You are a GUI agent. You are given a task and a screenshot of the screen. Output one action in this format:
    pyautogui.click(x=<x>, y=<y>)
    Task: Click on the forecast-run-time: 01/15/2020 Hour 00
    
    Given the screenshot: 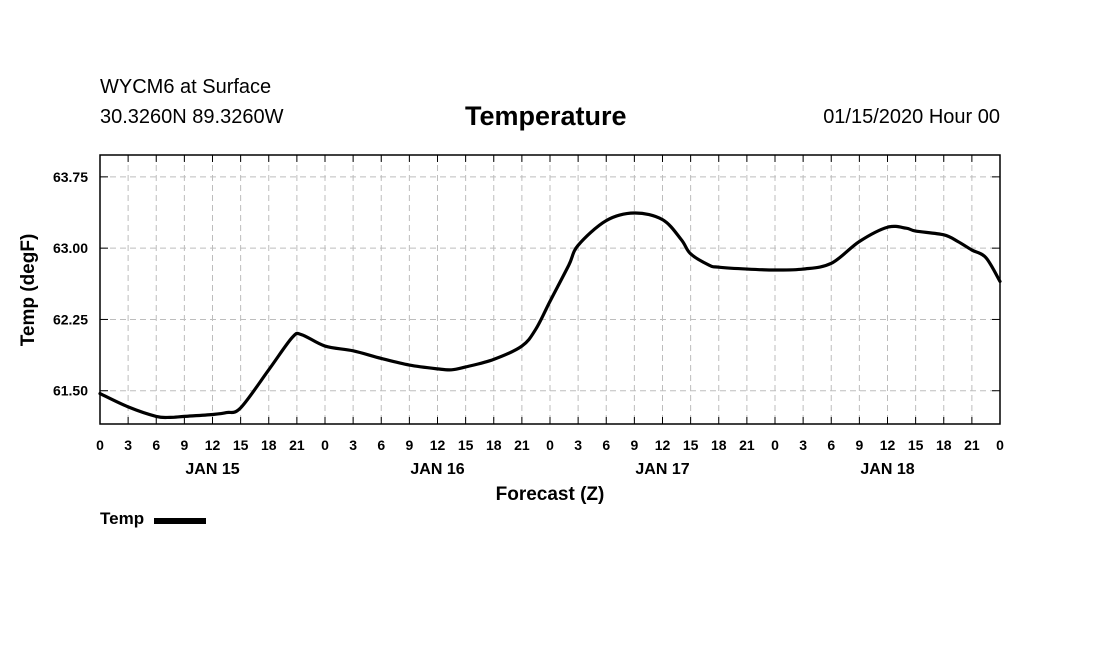 What is the action you would take?
    pyautogui.click(x=911, y=117)
    